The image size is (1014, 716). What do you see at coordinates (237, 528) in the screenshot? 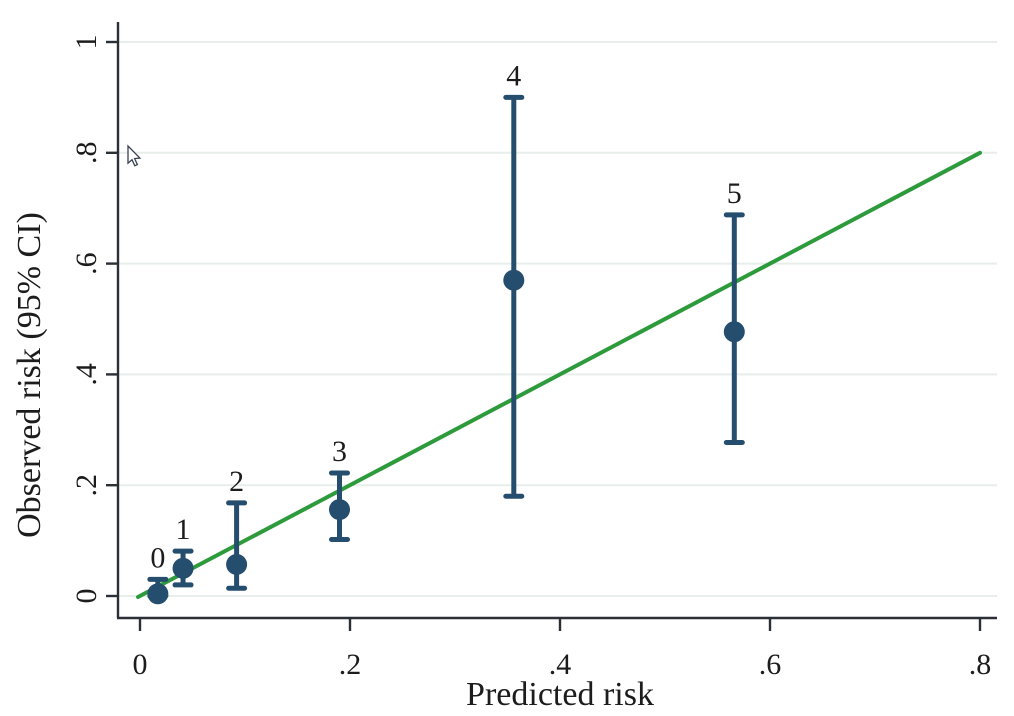
I see `data-point-group-2: 2` at bounding box center [237, 528].